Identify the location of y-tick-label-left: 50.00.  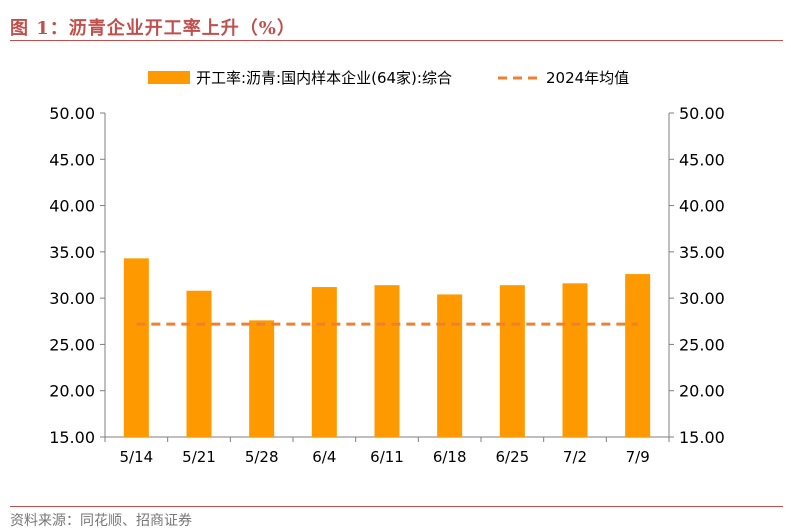
(72, 113).